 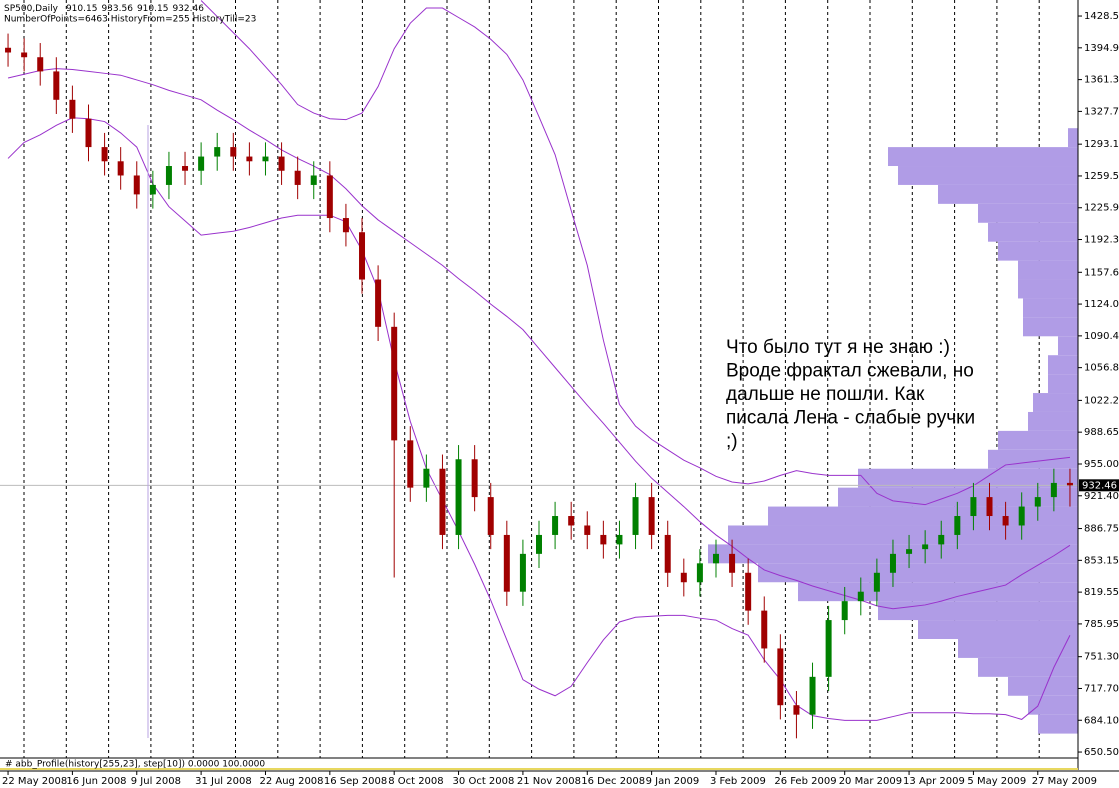 I want to click on y-tick-label: 819.55, so click(x=1101, y=592).